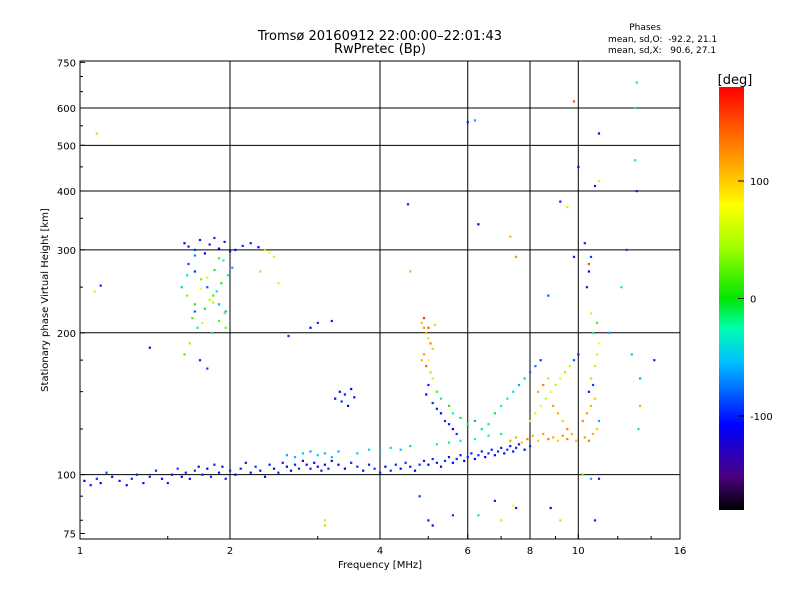 The image size is (800, 600). Describe the element at coordinates (66, 476) in the screenshot. I see `y-tick-label: 100` at that location.